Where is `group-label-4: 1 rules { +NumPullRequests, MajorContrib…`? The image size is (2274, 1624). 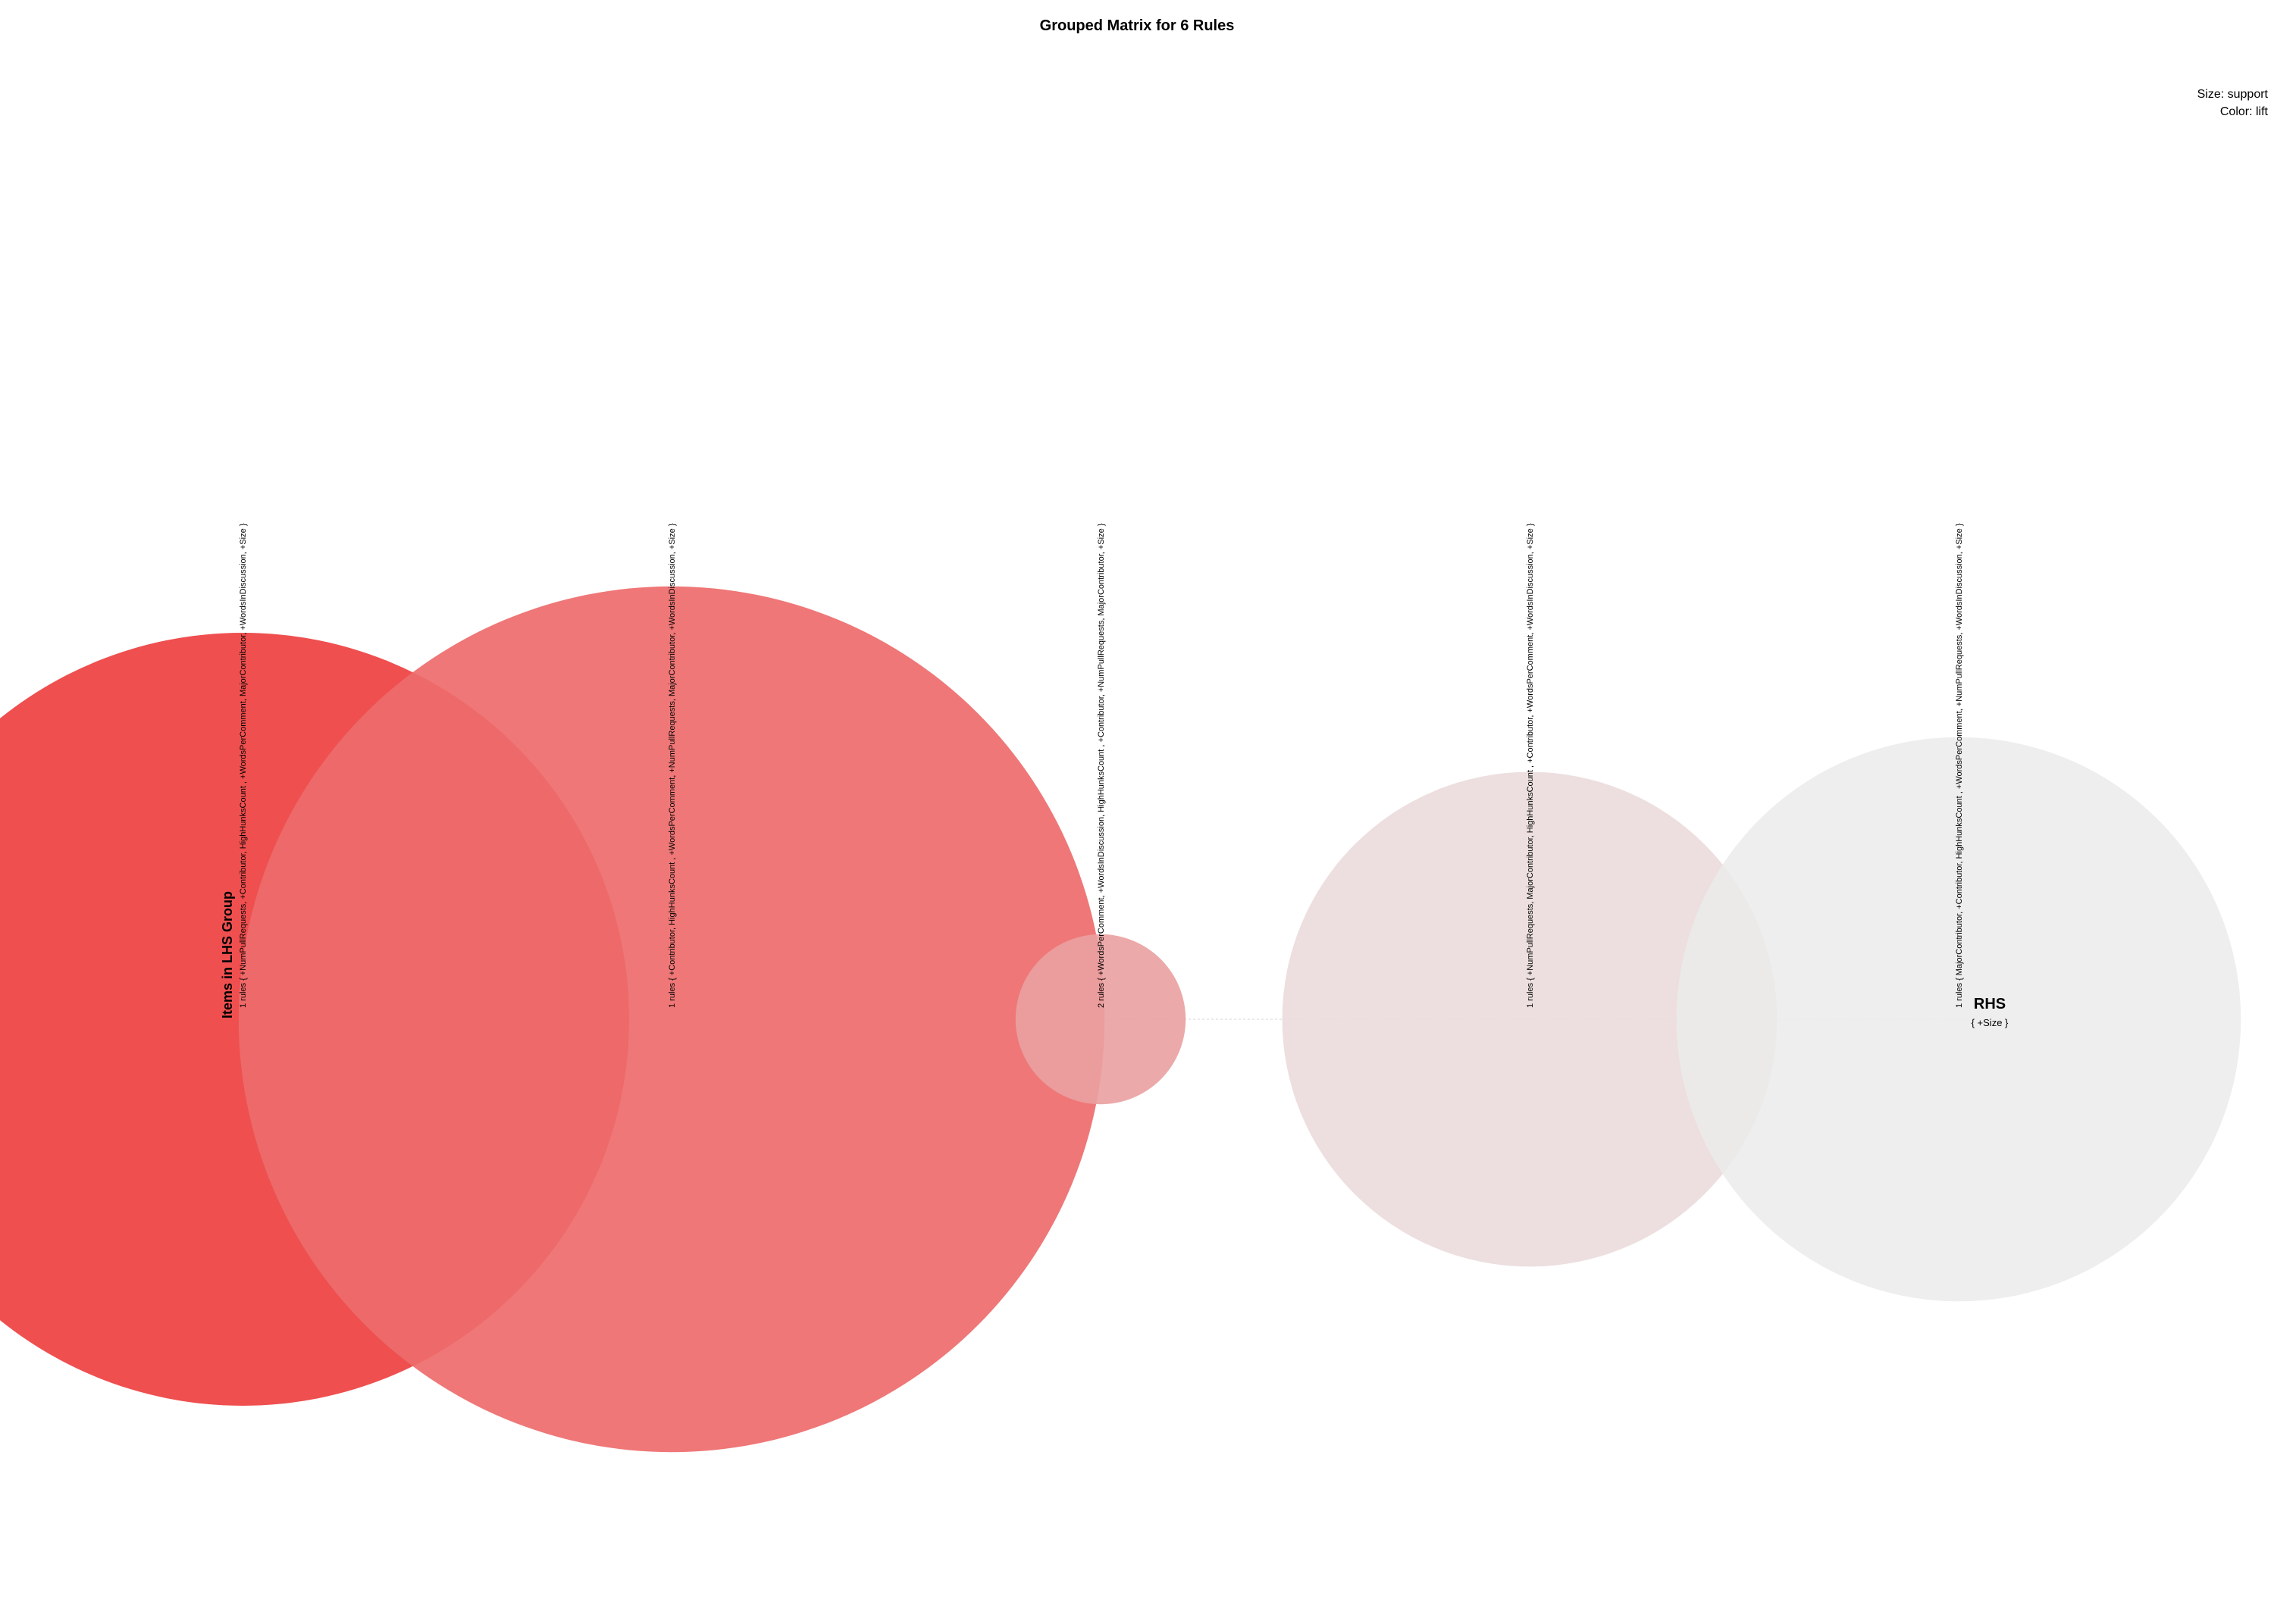 group-label-4: 1 rules { +NumPullRequests, MajorContrib… is located at coordinates (1530, 765).